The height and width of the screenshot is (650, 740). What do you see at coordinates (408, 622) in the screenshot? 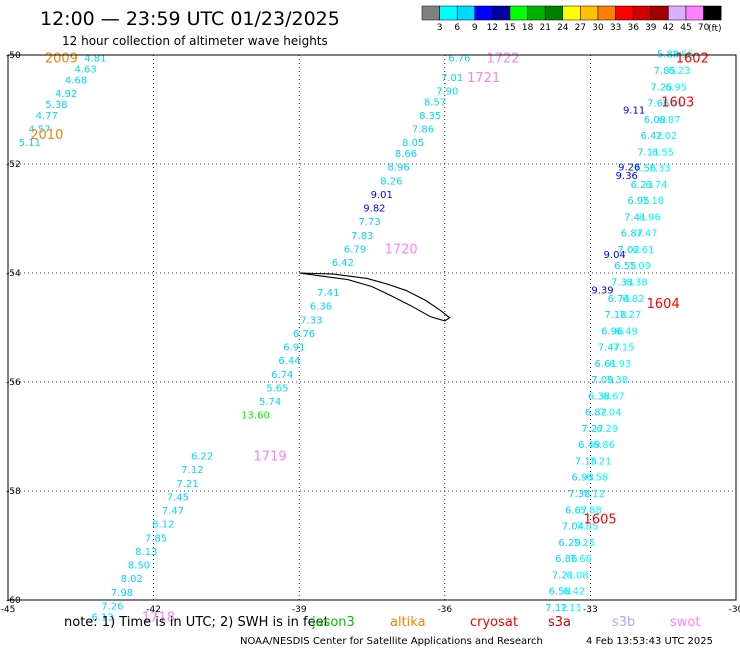
I see `legend-item-altika: altika` at bounding box center [408, 622].